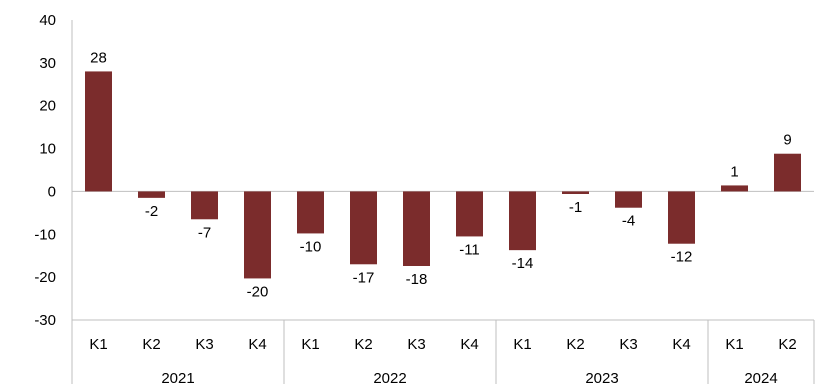  I want to click on y-tick-label: 0, so click(52, 191).